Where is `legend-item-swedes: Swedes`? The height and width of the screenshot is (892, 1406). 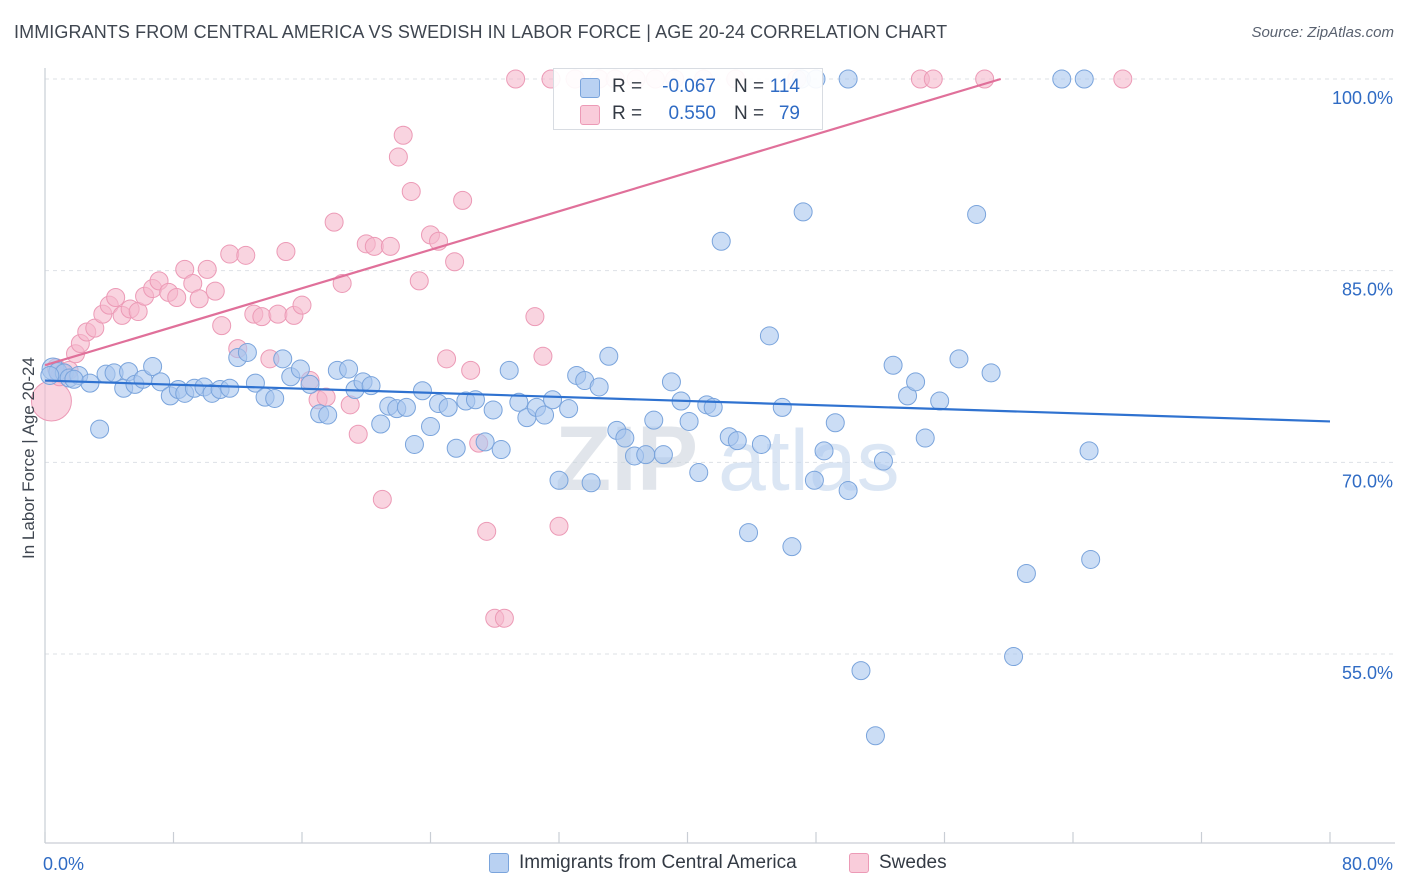 legend-item-swedes: Swedes is located at coordinates (898, 863).